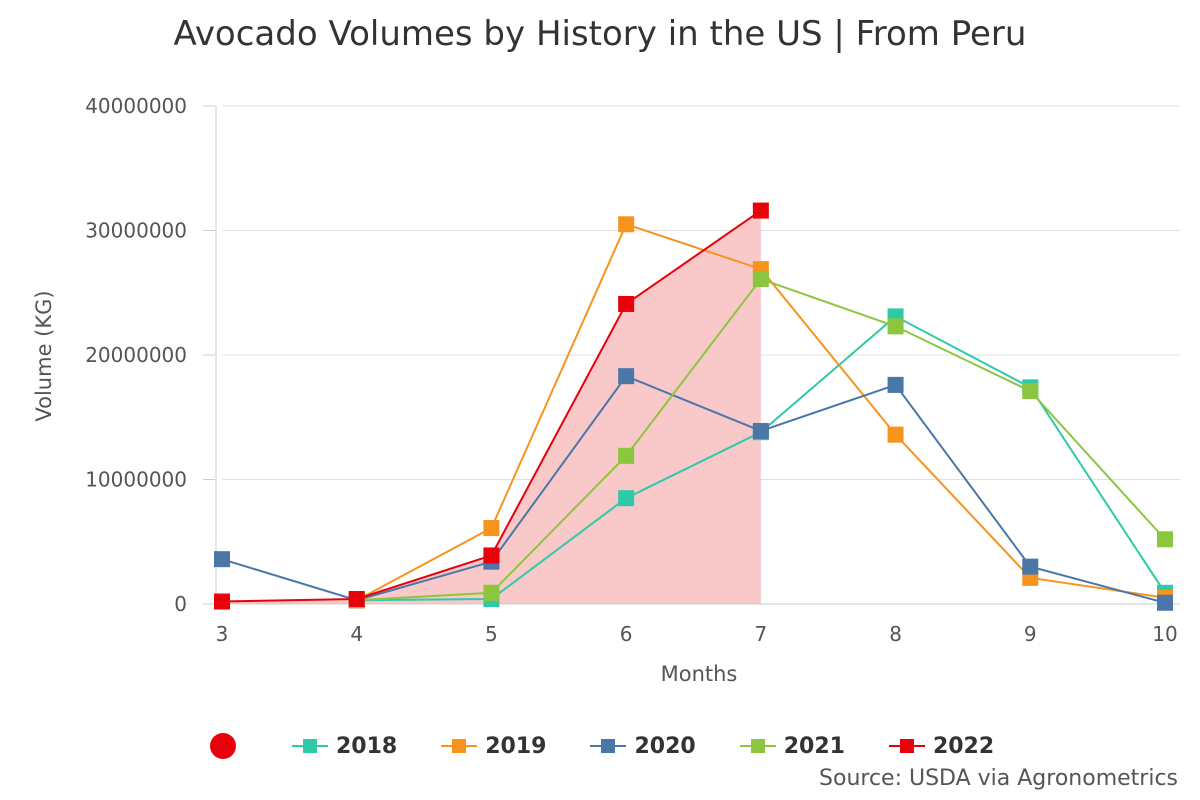 This screenshot has width=1200, height=800. I want to click on x-axis-title: Months, so click(699, 674).